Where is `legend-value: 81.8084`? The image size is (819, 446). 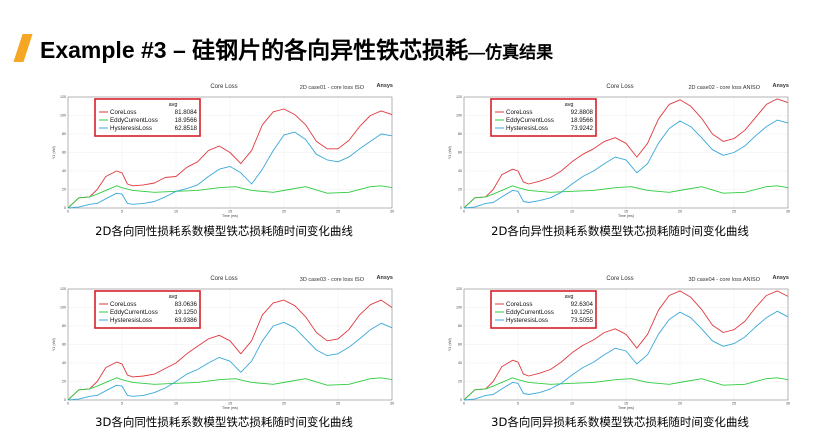 legend-value: 81.8084 is located at coordinates (186, 112).